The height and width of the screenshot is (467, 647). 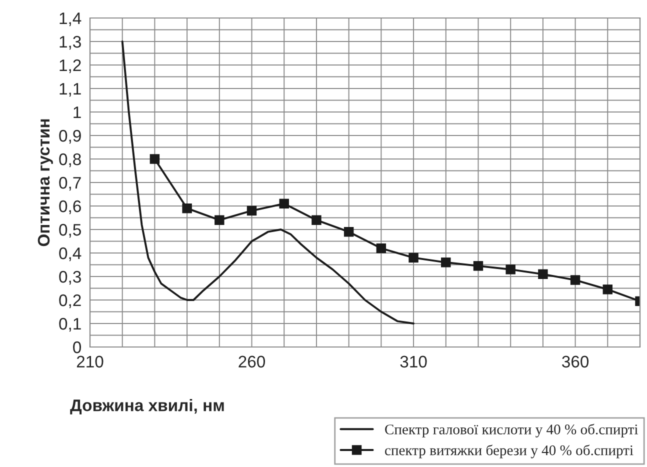 What do you see at coordinates (45, 182) in the screenshot?
I see `y-axis-title: Оптична густин` at bounding box center [45, 182].